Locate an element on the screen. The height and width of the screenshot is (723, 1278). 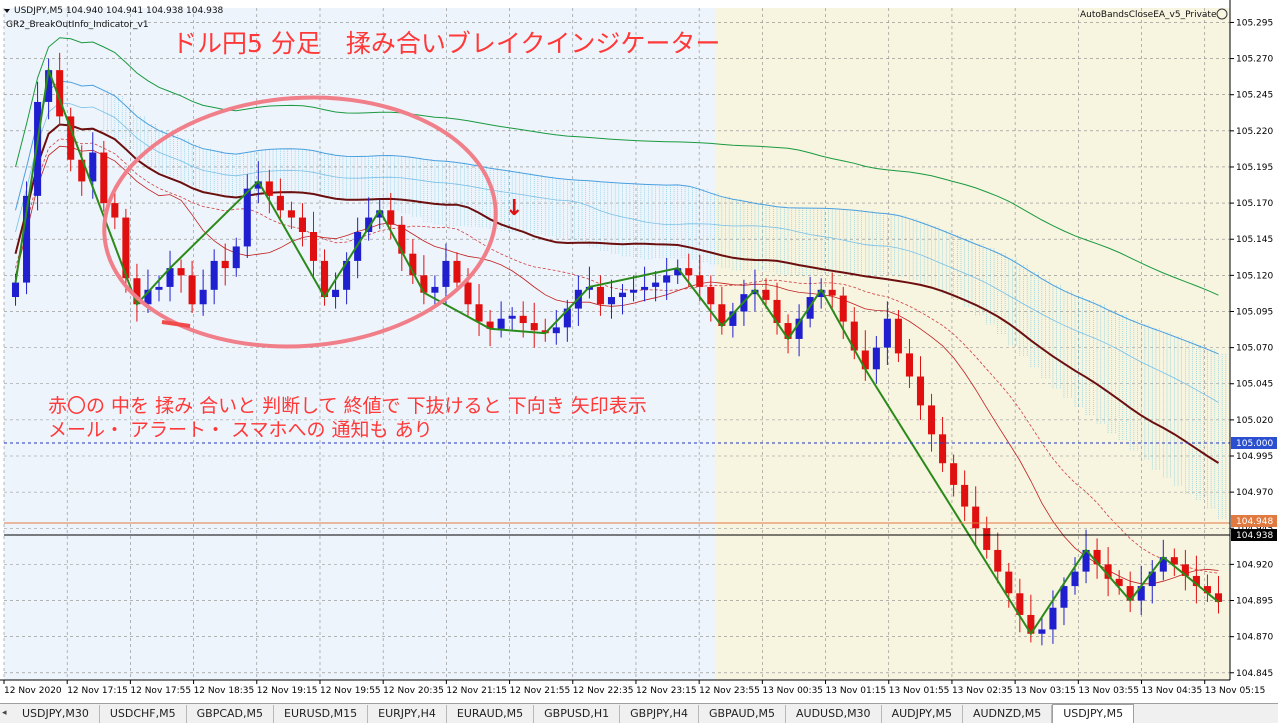
tab-chart: AUDNZD,M5 is located at coordinates (1008, 714).